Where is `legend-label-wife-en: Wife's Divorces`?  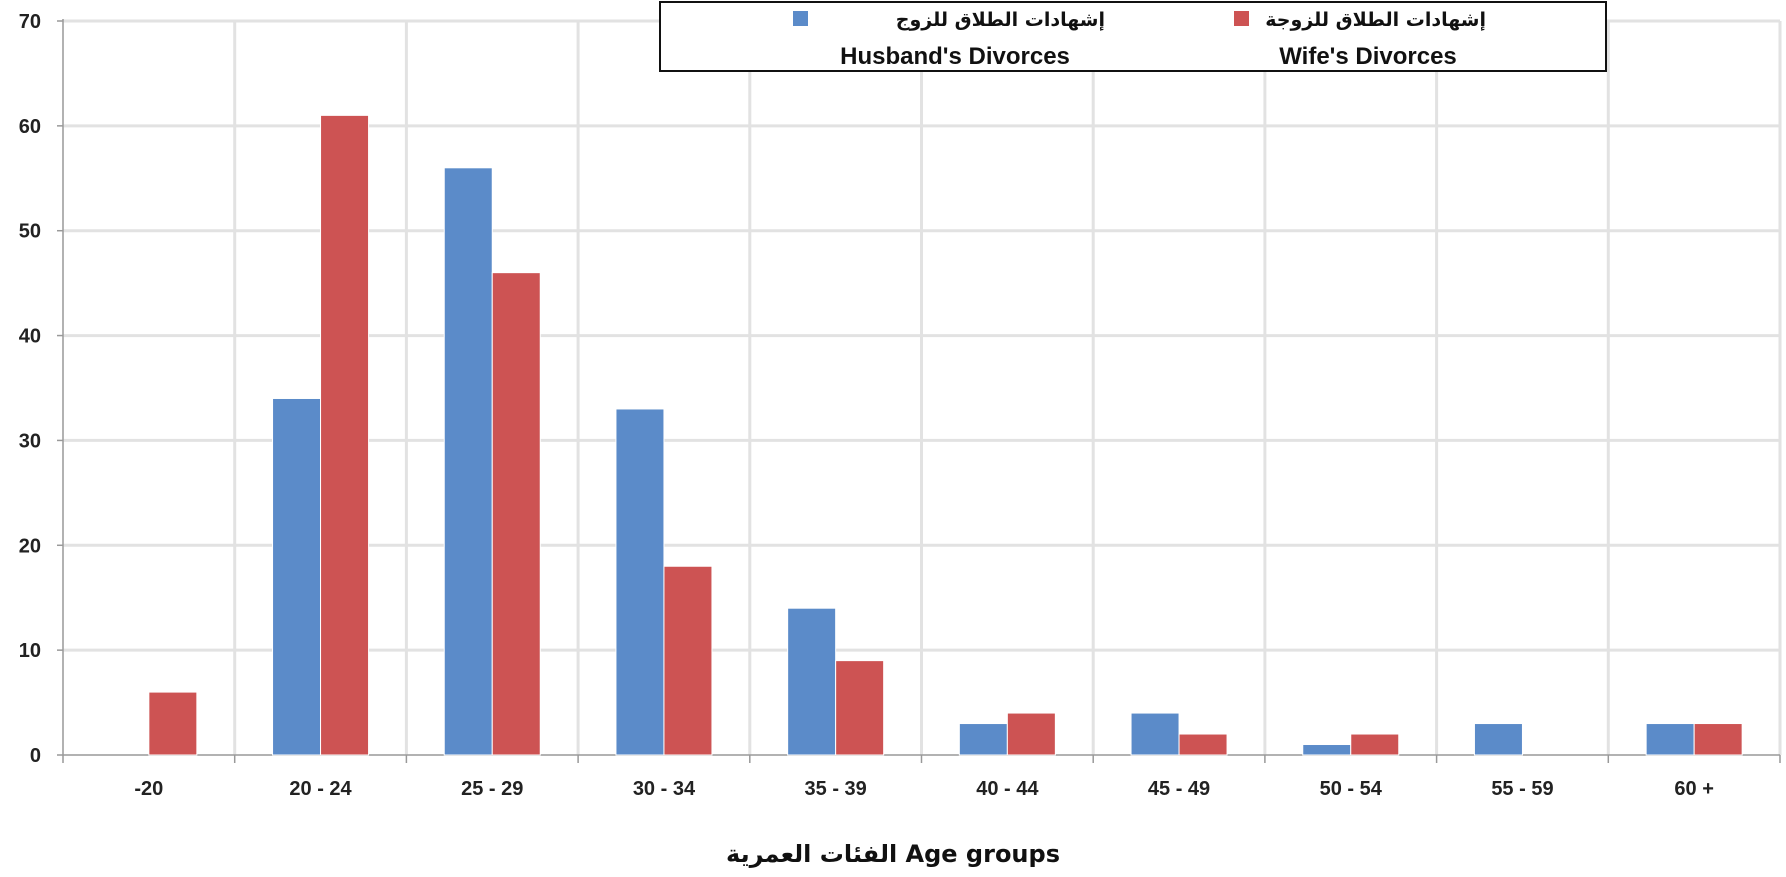 legend-label-wife-en: Wife's Divorces is located at coordinates (1368, 56).